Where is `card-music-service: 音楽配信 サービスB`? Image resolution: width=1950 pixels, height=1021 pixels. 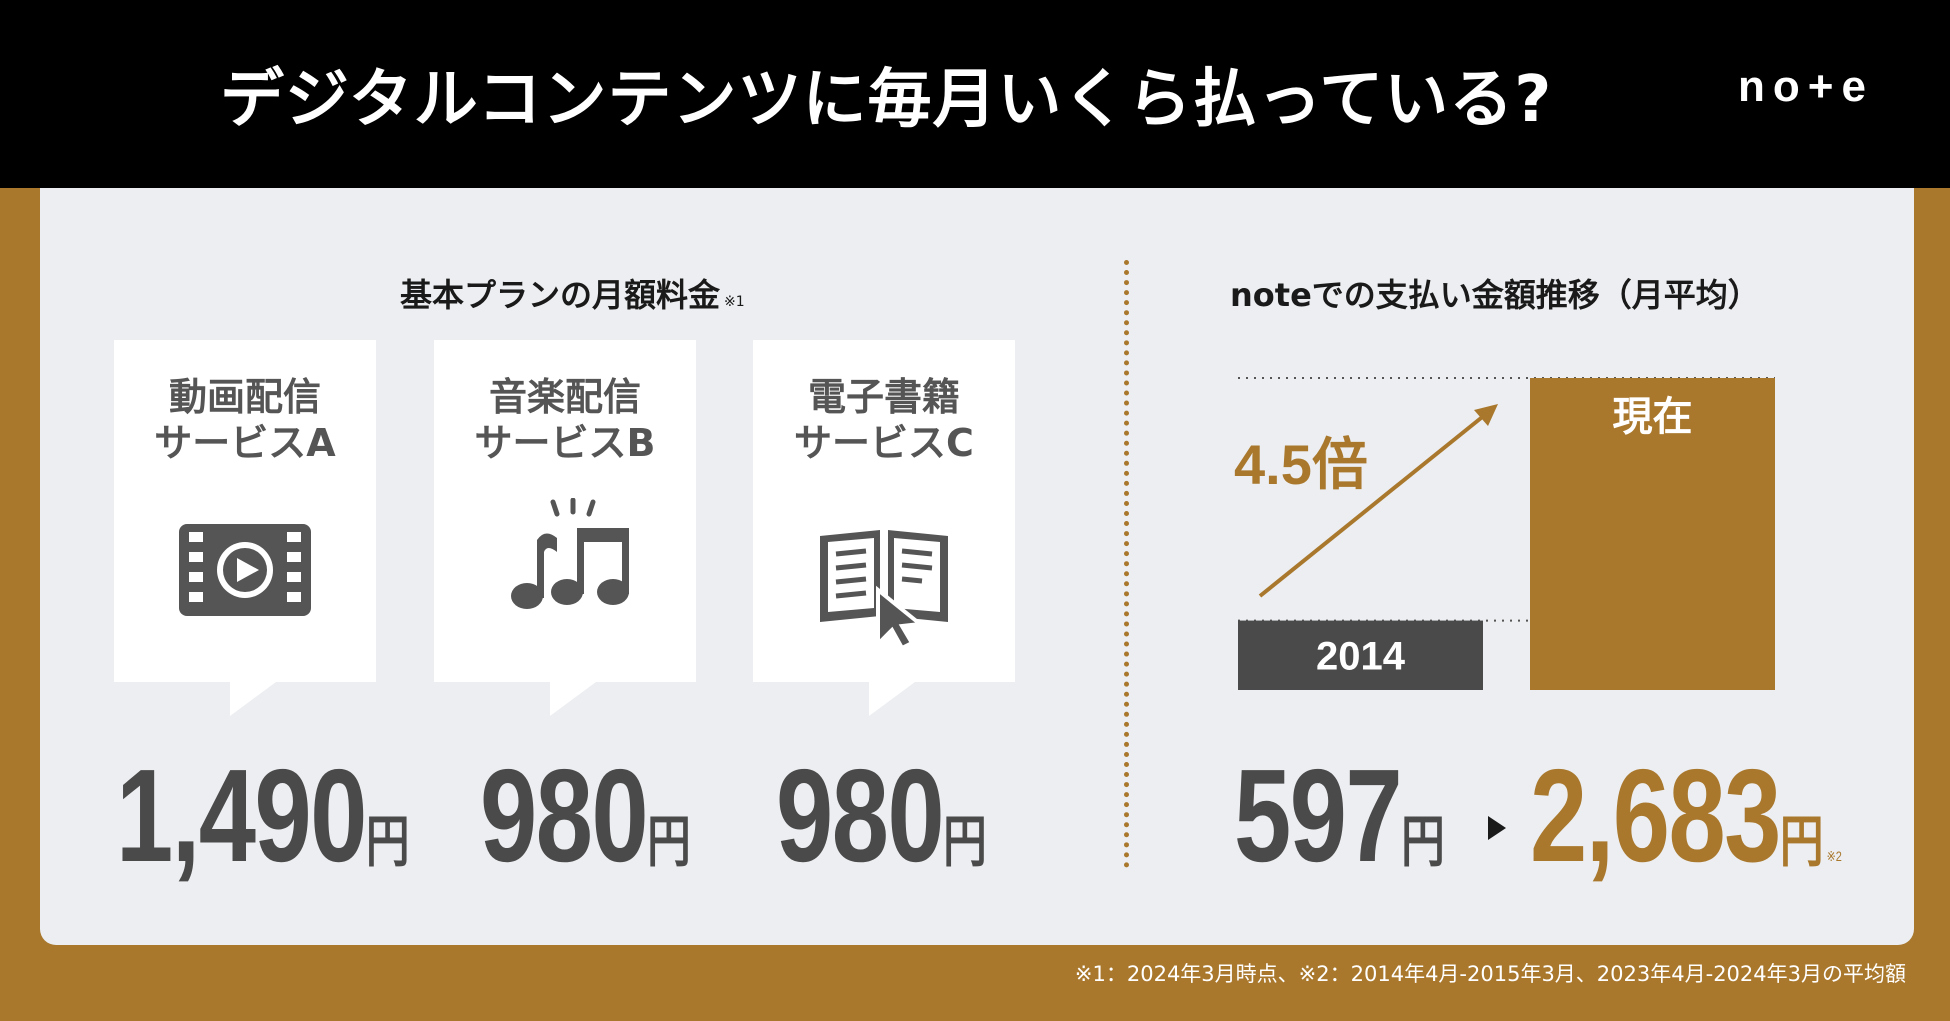
card-music-service: 音楽配信 サービスB is located at coordinates (565, 528).